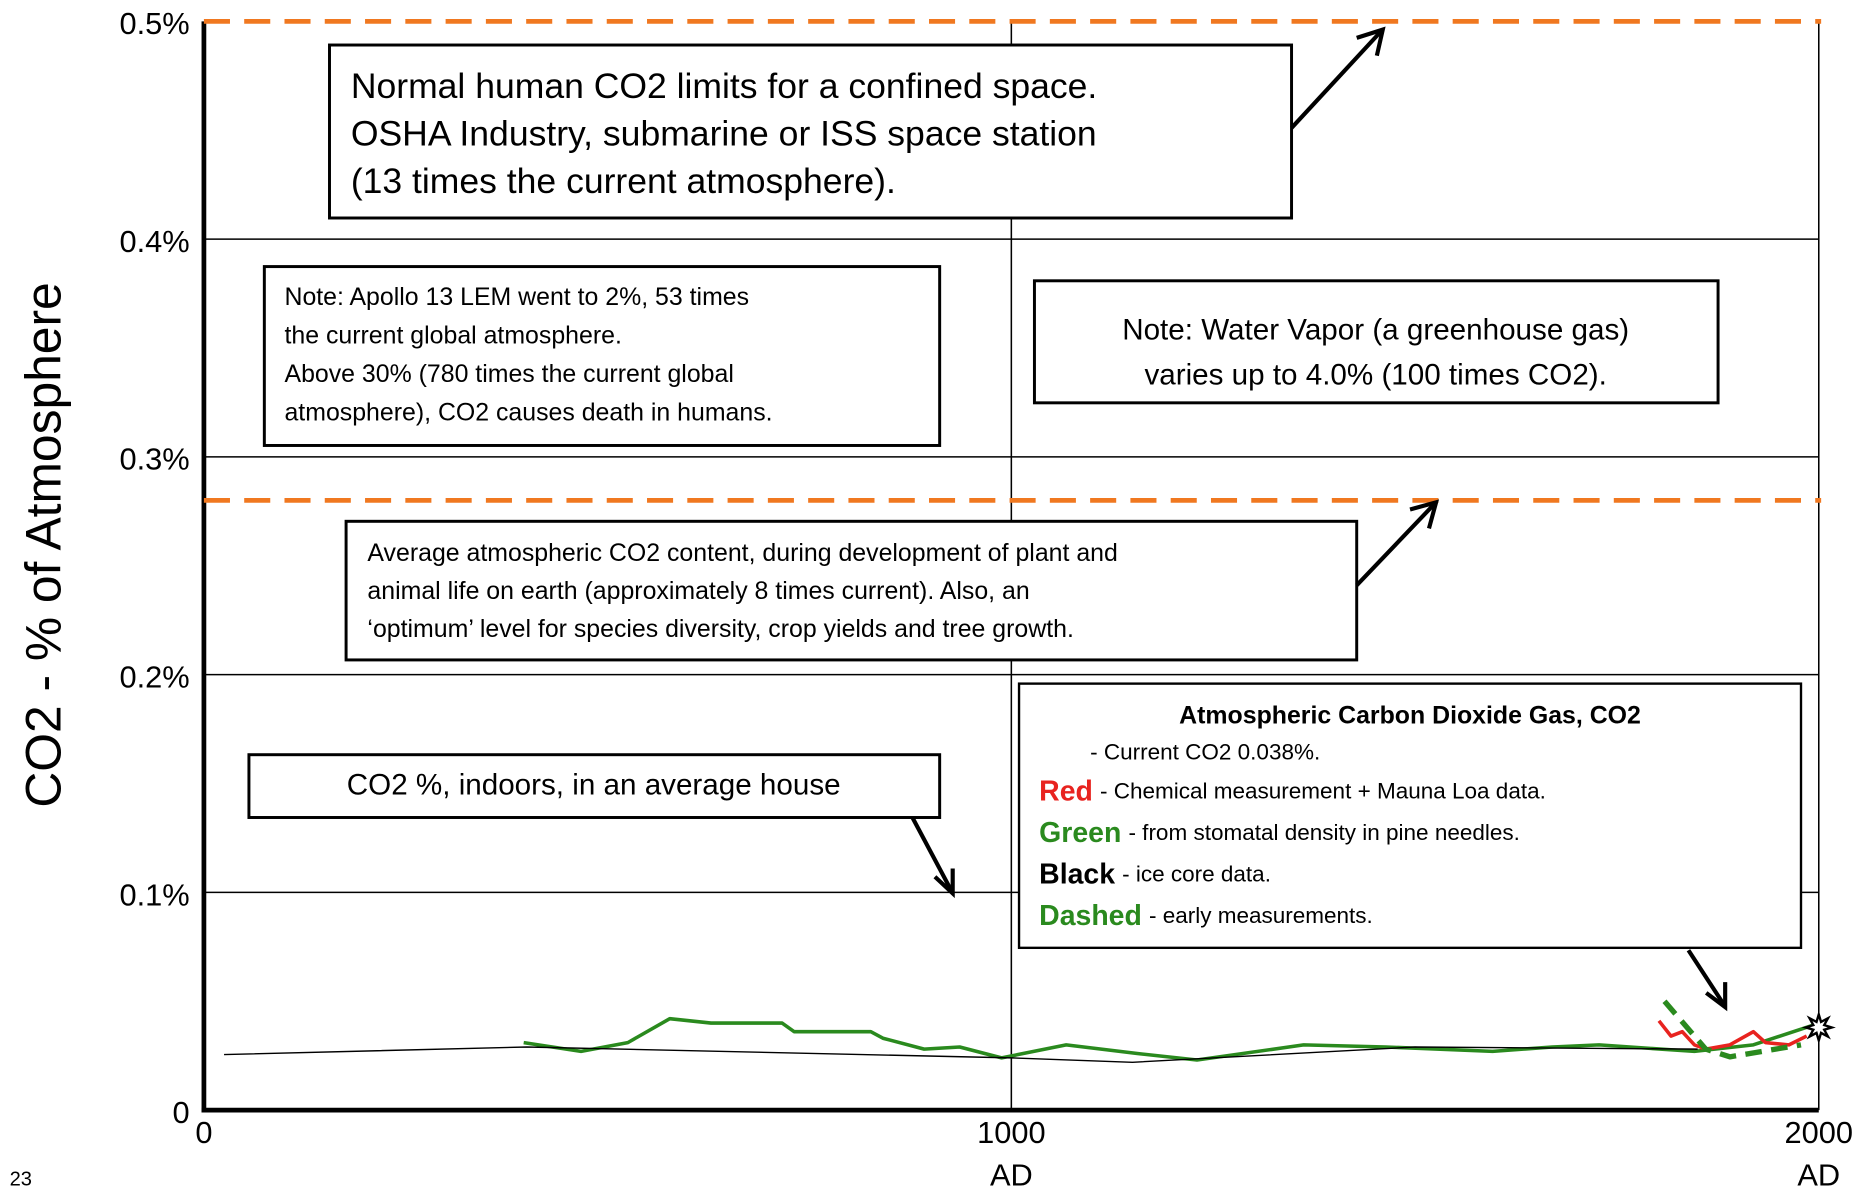  Describe the element at coordinates (1375, 330) in the screenshot. I see `annotation-text: Note: Water Vapor (a greenhouse gas)` at that location.